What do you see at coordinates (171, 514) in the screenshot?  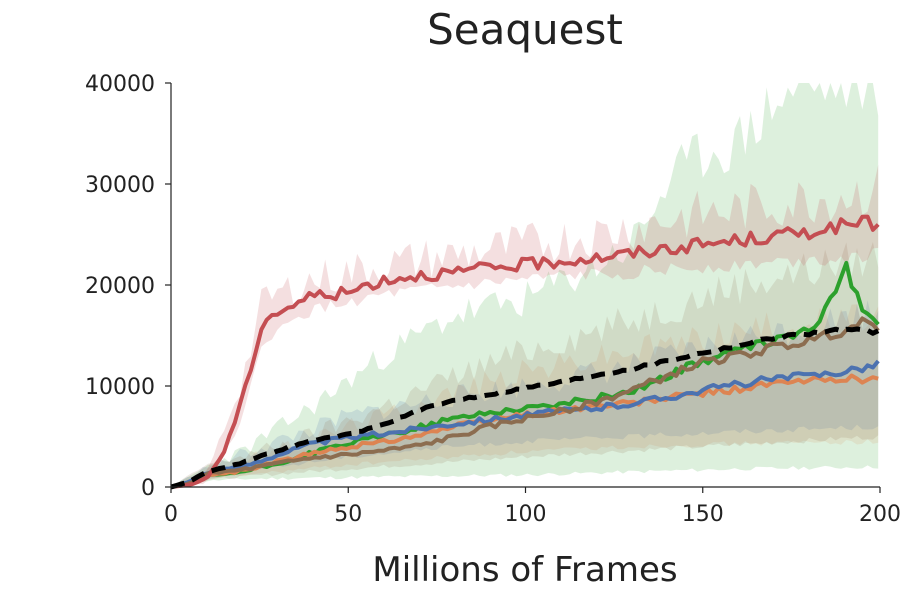 I see `x-tick-label-0: 0` at bounding box center [171, 514].